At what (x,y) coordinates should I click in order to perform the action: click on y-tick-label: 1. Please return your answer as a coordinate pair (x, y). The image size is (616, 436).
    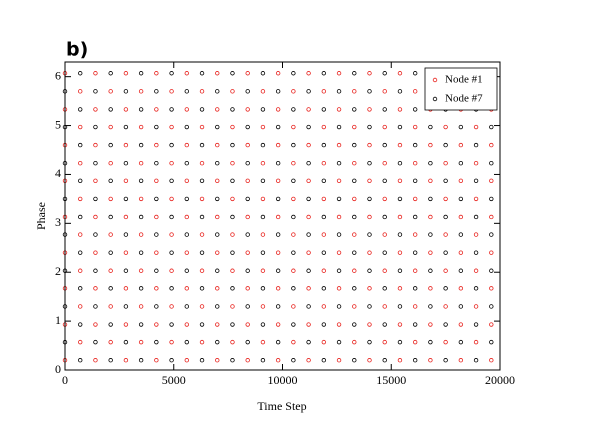
    Looking at the image, I should click on (58, 320).